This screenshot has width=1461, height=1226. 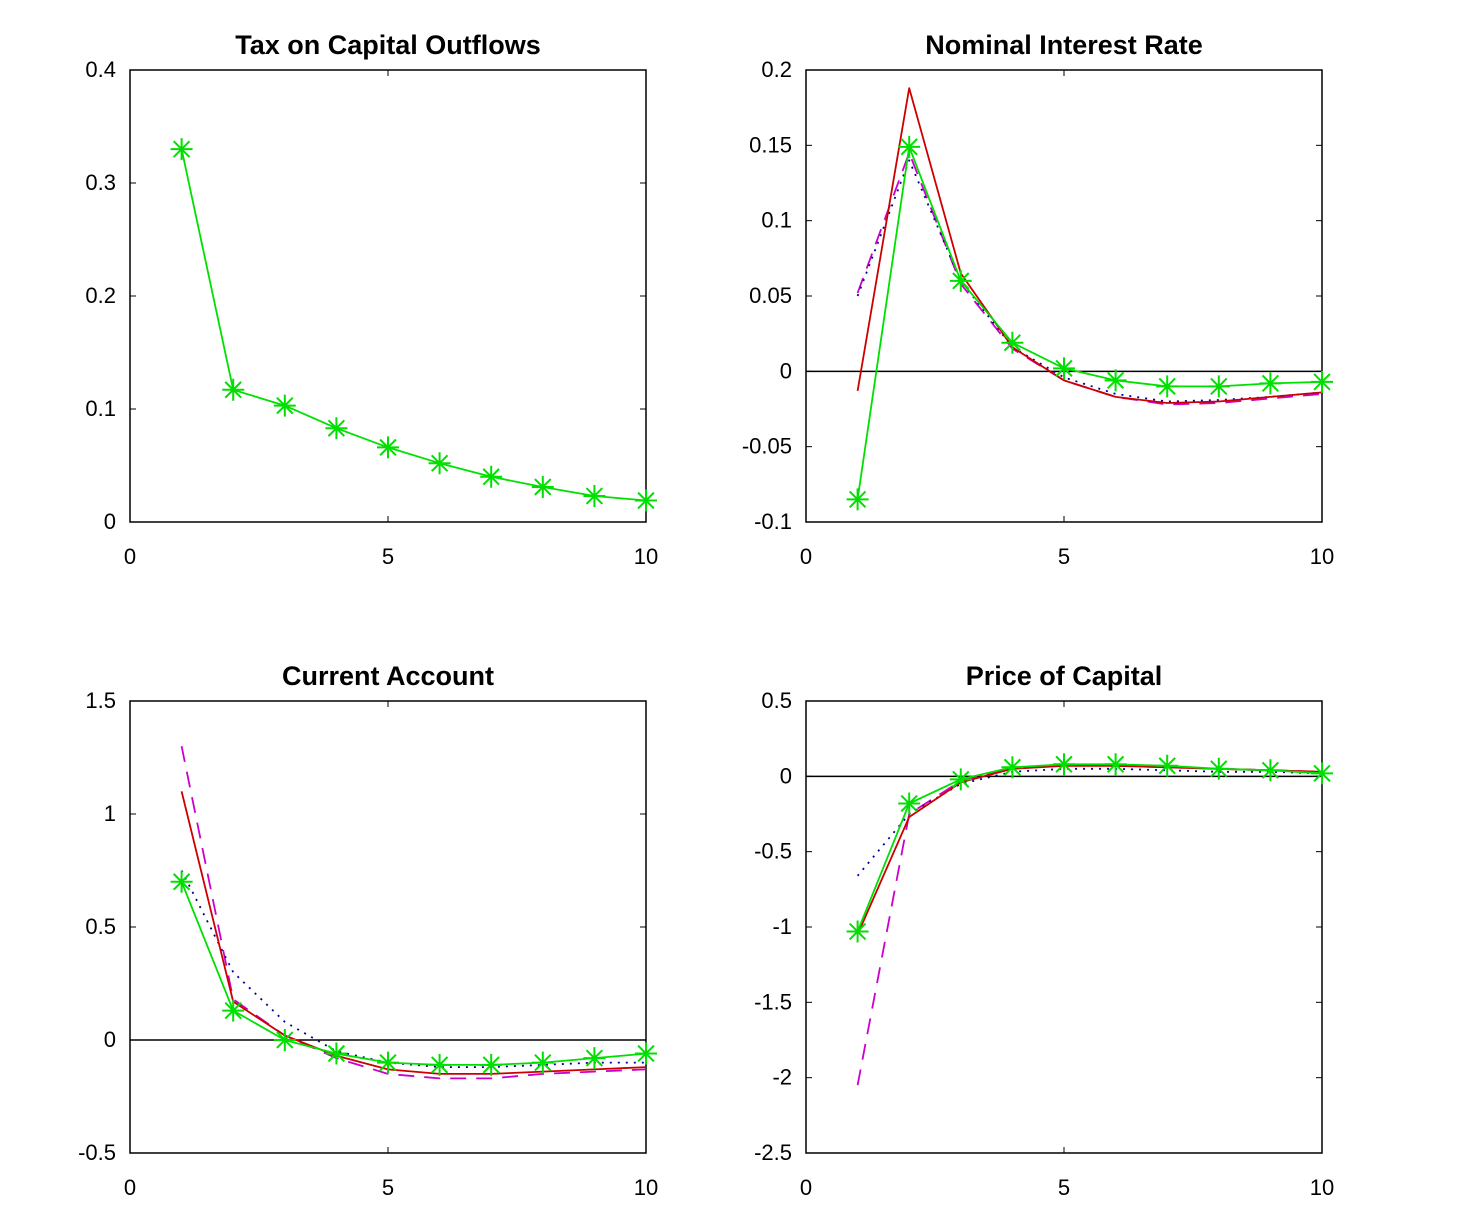 What do you see at coordinates (1322, 556) in the screenshot?
I see `nominal-interest-rate-xtick-label: 10` at bounding box center [1322, 556].